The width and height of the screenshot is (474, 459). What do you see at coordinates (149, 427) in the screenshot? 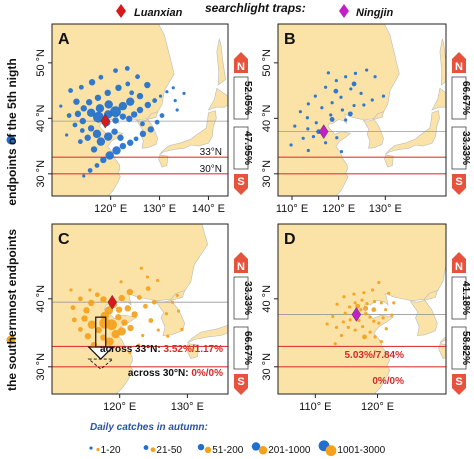
I see `legend-title: Daily catches in autumn:` at bounding box center [149, 427].